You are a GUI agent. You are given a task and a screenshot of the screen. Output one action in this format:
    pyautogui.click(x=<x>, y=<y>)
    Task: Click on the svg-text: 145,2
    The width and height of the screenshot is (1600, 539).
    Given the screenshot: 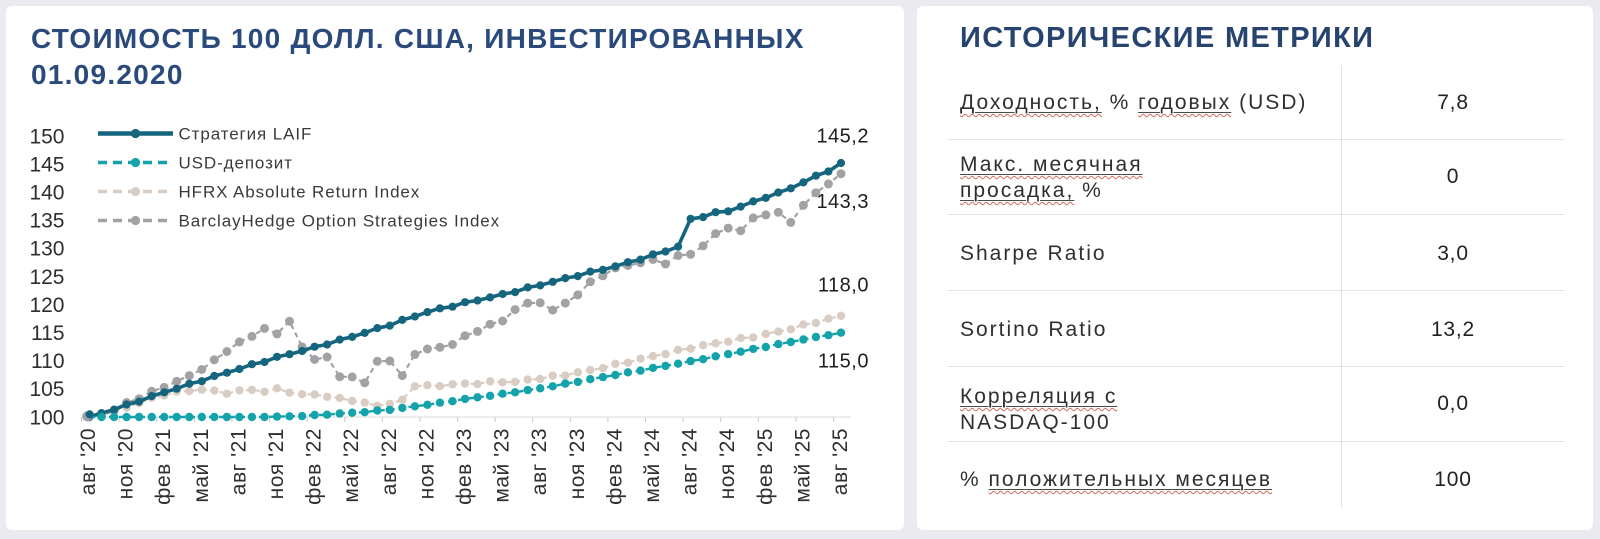 What is the action you would take?
    pyautogui.click(x=842, y=137)
    